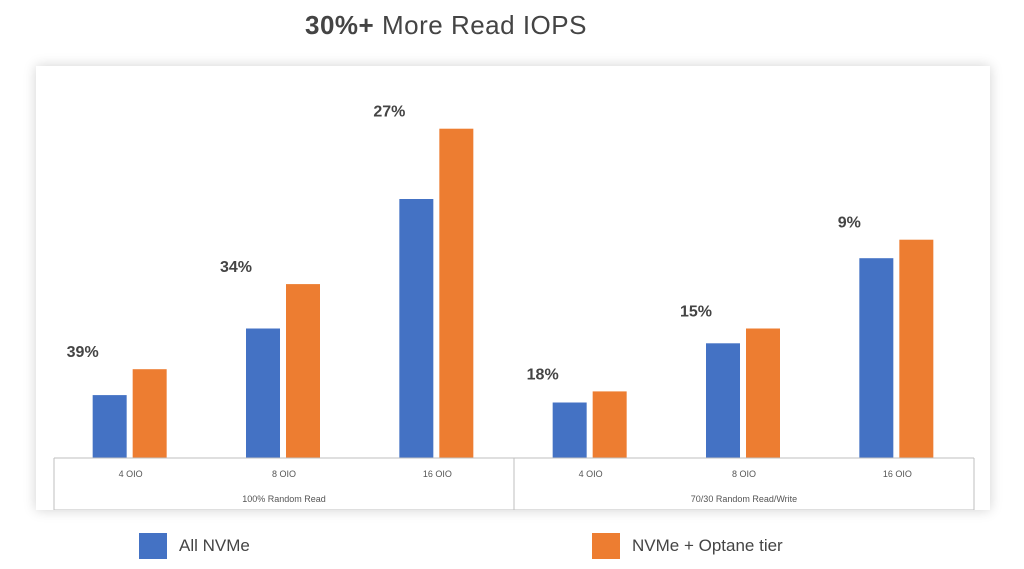 The height and width of the screenshot is (569, 1024). I want to click on legend-item-nvme-optane: NVMe + Optane tier, so click(687, 546).